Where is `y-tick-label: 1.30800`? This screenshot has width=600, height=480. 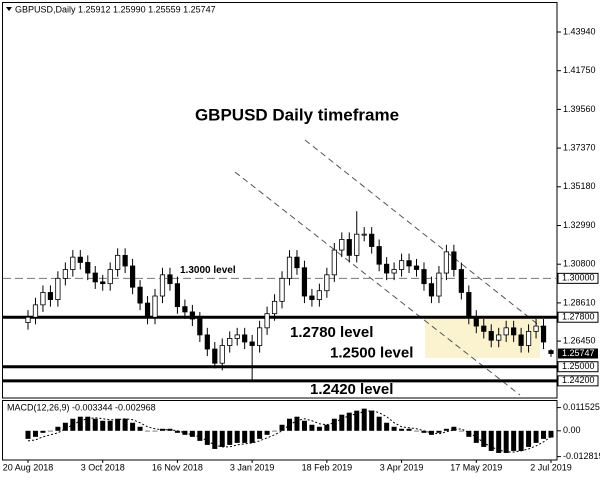
y-tick-label: 1.30800 is located at coordinates (579, 264).